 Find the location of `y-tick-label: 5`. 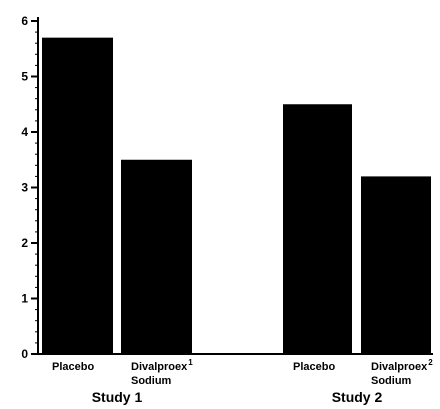

y-tick-label: 5 is located at coordinates (24, 77).